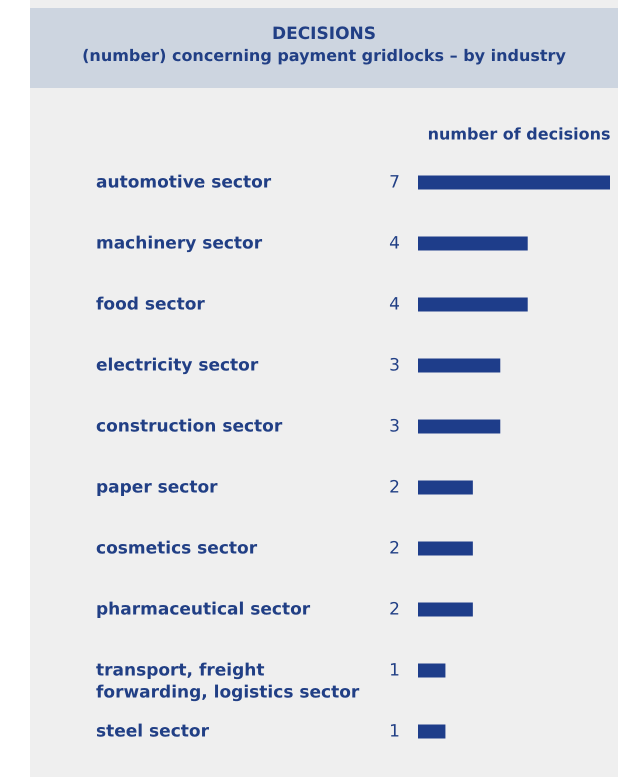  Describe the element at coordinates (324, 34) in the screenshot. I see `chart-title: DECISIONS` at that location.